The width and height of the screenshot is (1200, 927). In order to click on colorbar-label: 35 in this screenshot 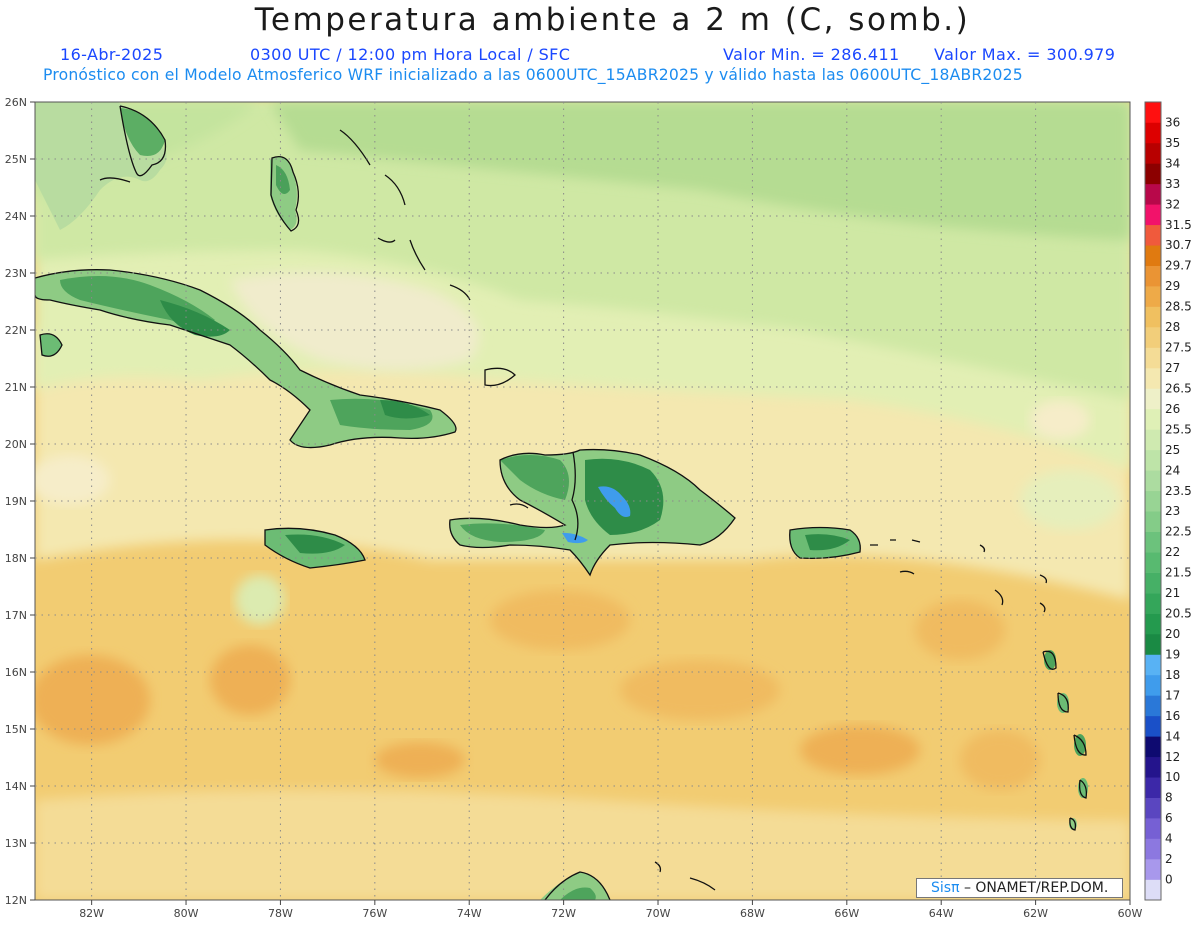, I will do `click(1172, 143)`.